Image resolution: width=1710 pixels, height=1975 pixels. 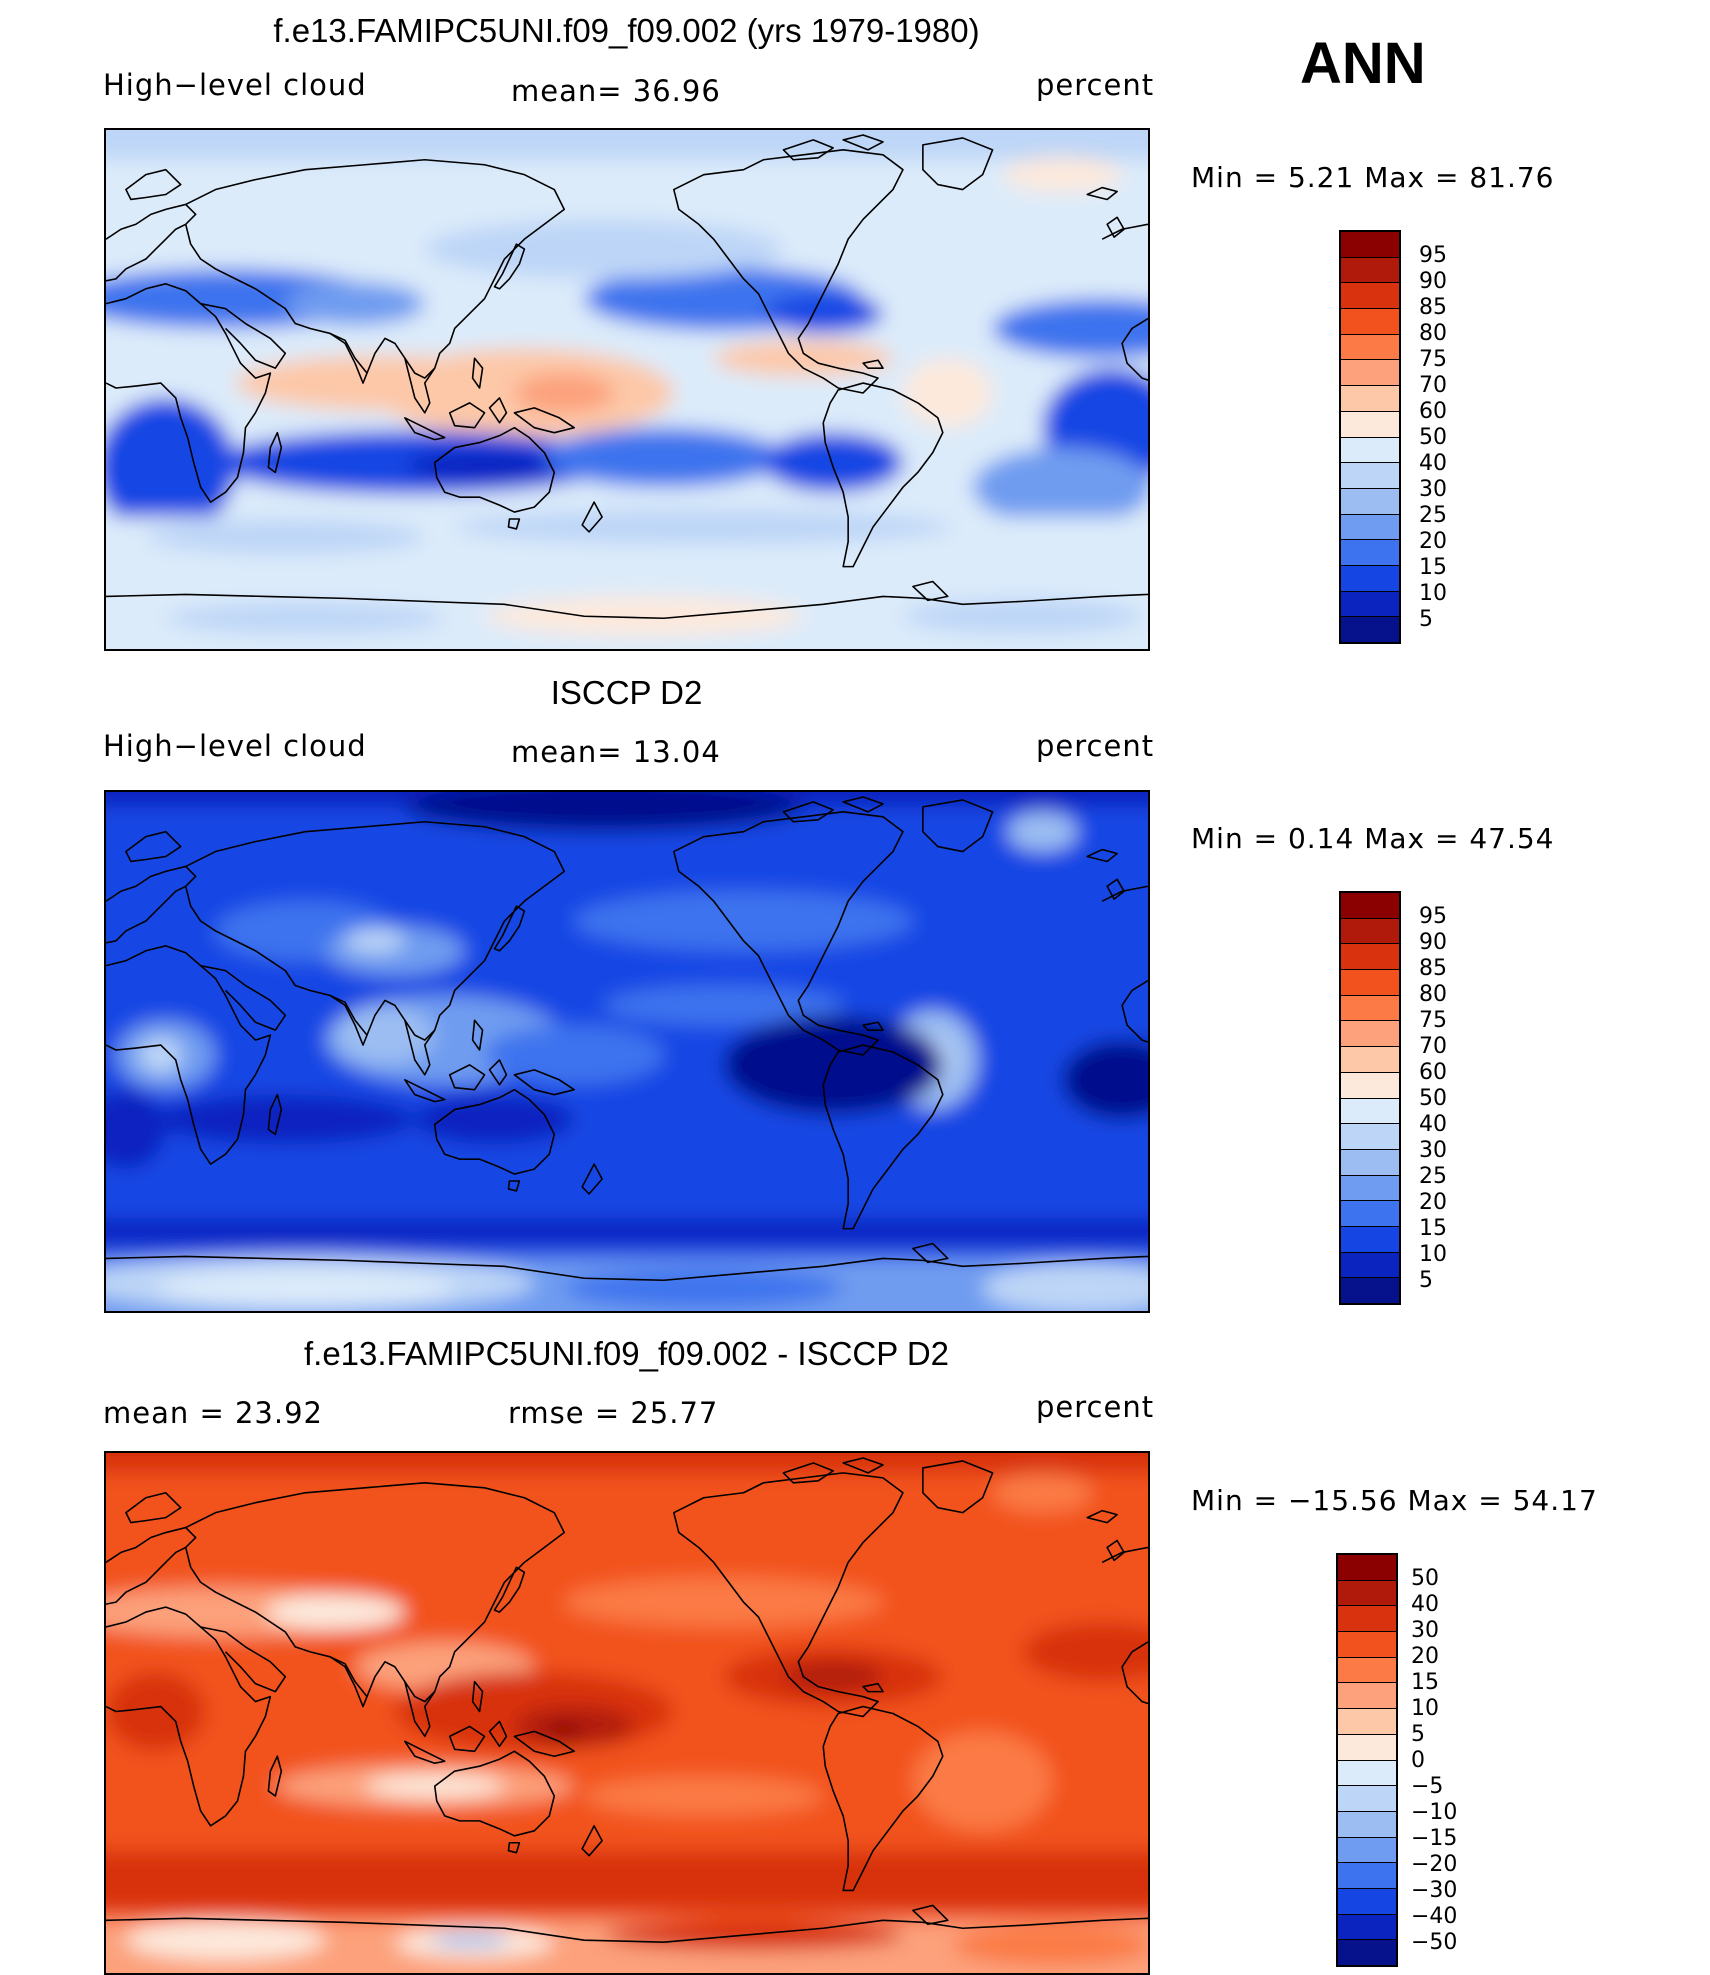 What do you see at coordinates (213, 1413) in the screenshot?
I see `panel3-mean-label: mean = 23.92` at bounding box center [213, 1413].